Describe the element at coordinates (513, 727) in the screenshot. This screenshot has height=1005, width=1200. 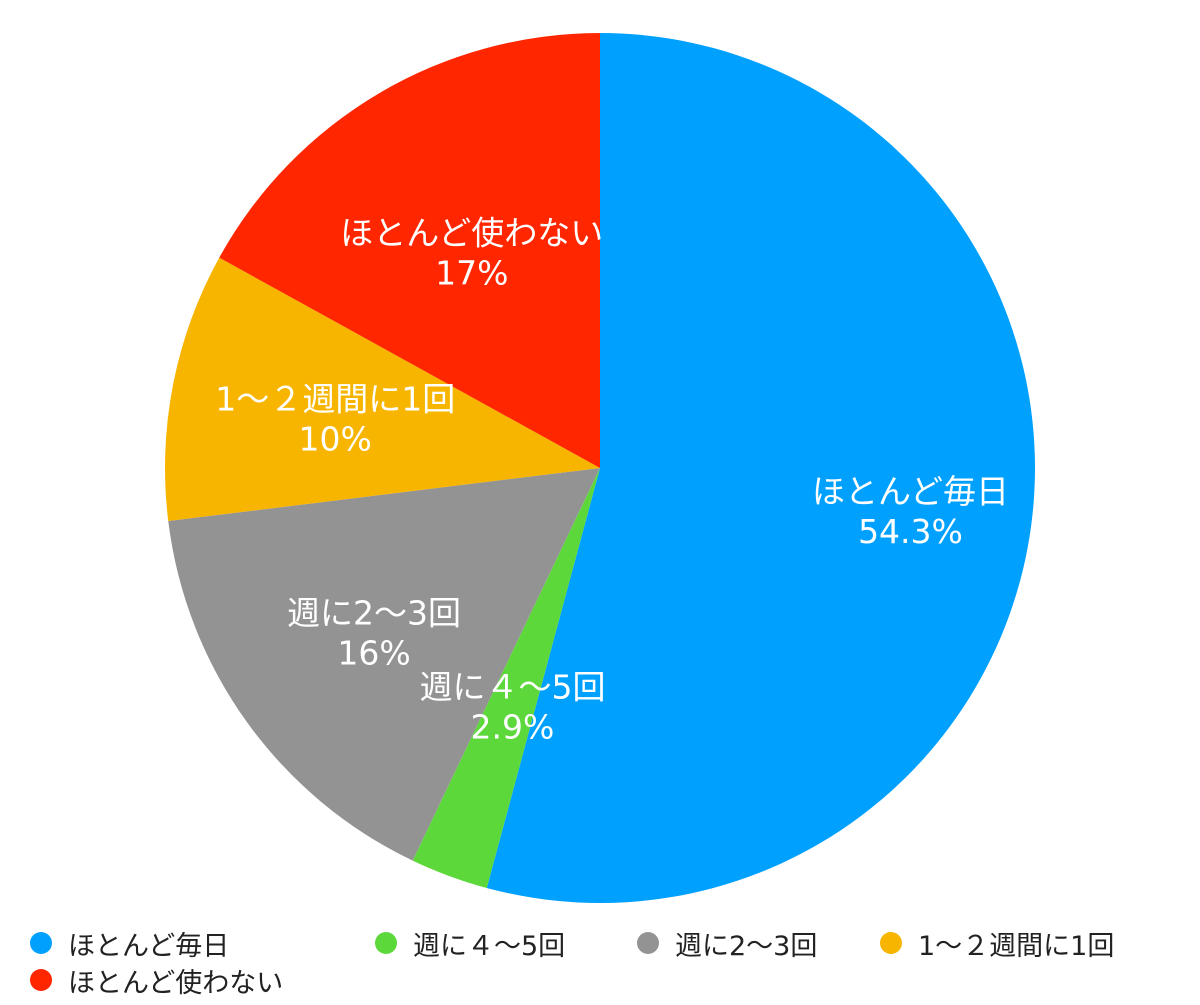
I see `slice-label-value: 2.9%` at that location.